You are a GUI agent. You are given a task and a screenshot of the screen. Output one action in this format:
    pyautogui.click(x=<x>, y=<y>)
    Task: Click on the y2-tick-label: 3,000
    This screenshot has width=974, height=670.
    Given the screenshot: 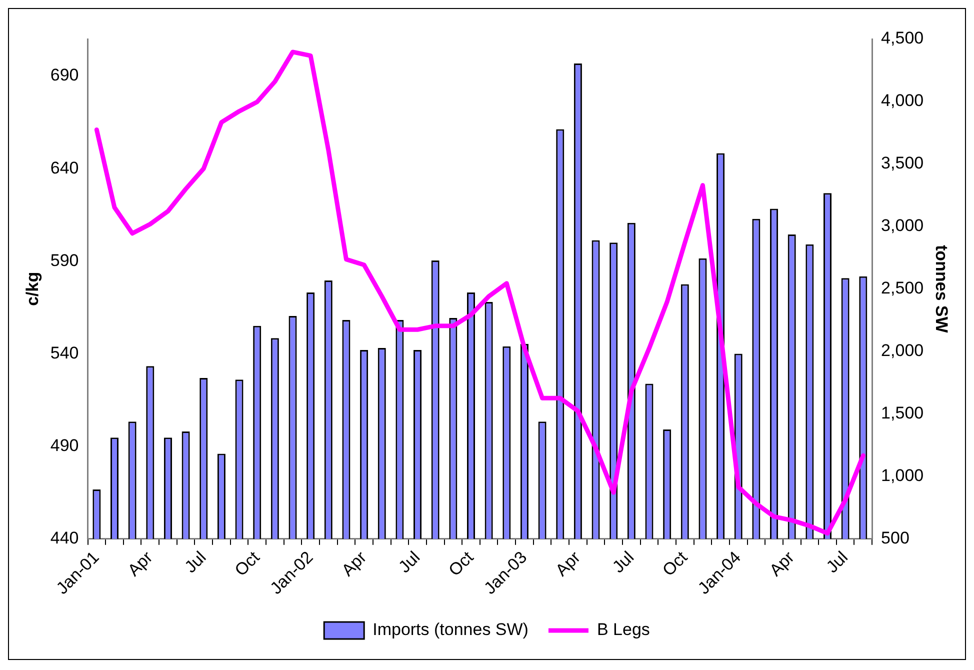 What is the action you would take?
    pyautogui.click(x=902, y=226)
    